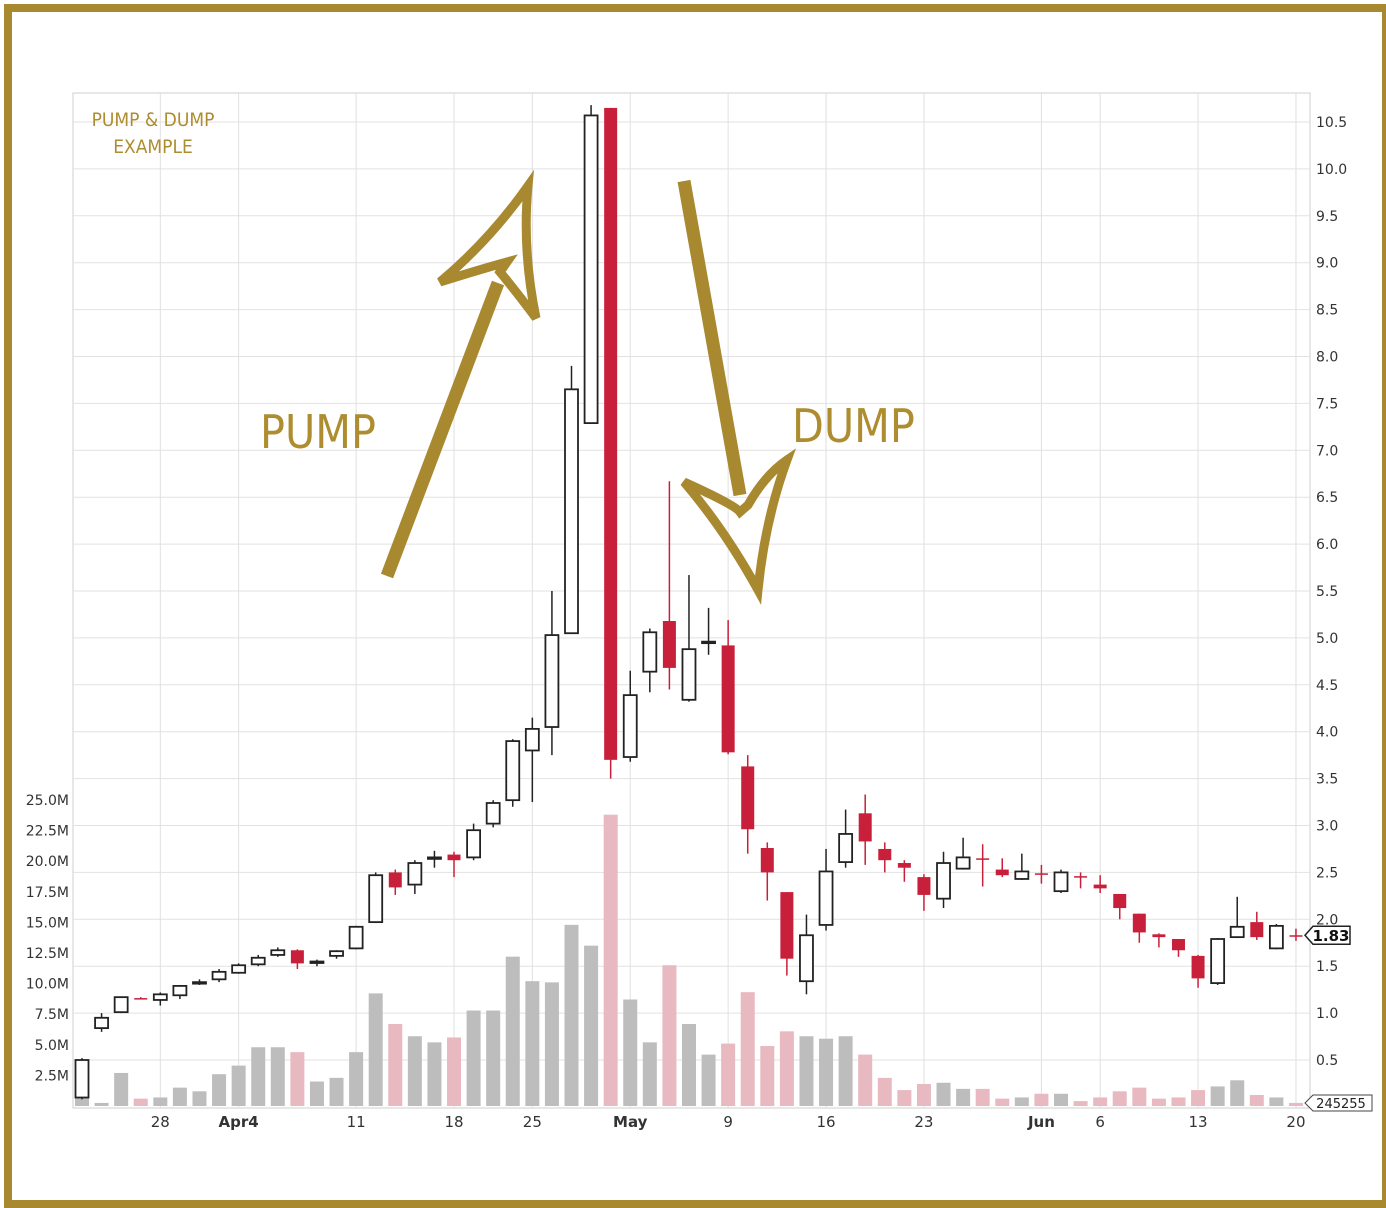  What do you see at coordinates (47, 862) in the screenshot?
I see `volume-tick-label: 20.0M` at bounding box center [47, 862].